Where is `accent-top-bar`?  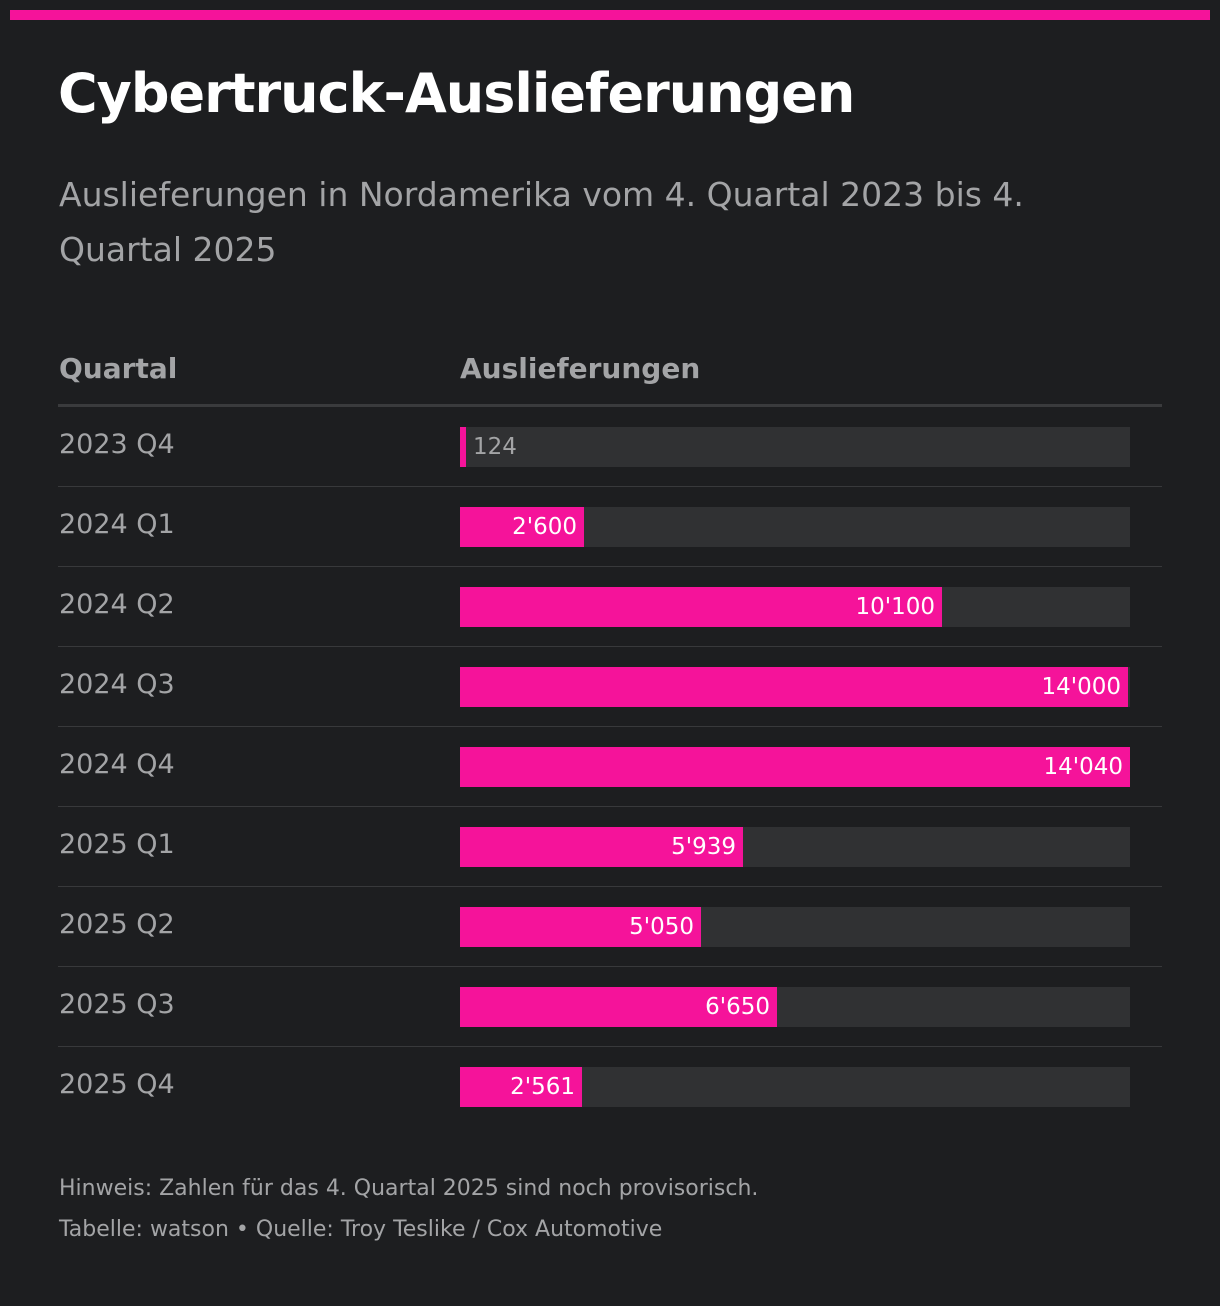
accent-top-bar is located at coordinates (610, 15).